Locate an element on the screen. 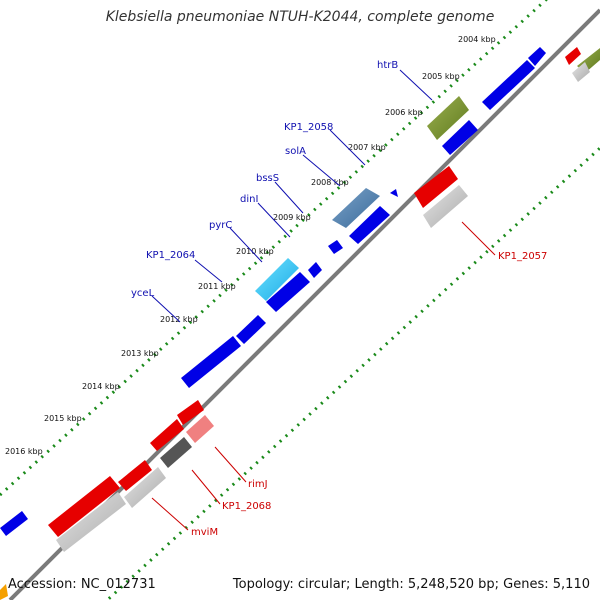  tick-label: 2016 kbp is located at coordinates (24, 451).